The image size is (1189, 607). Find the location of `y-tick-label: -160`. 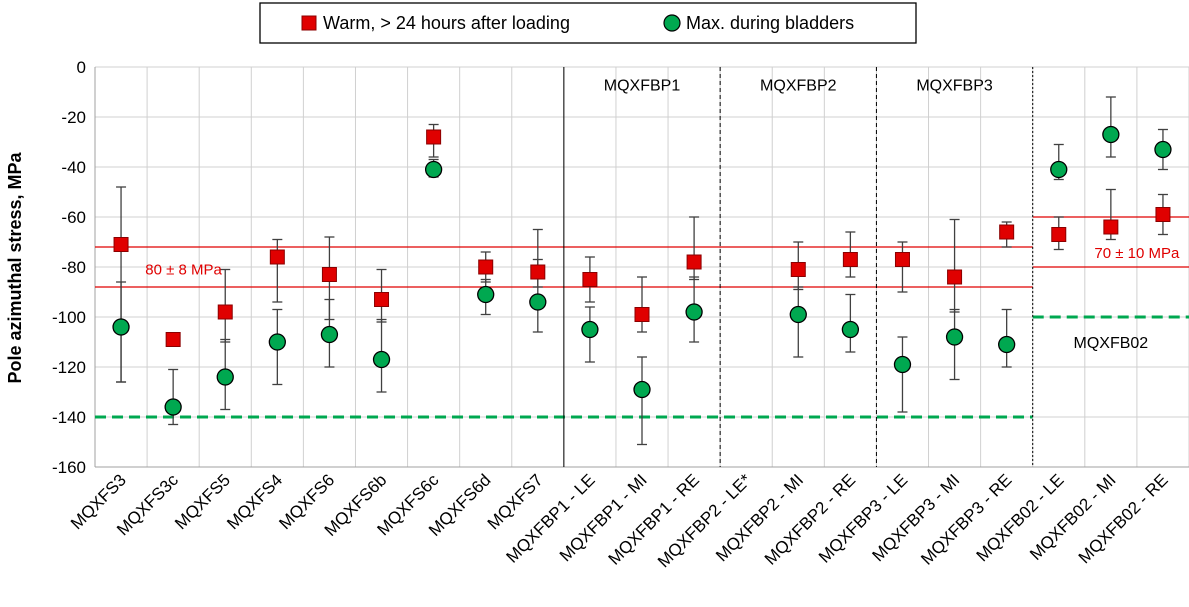

y-tick-label: -160 is located at coordinates (69, 467).